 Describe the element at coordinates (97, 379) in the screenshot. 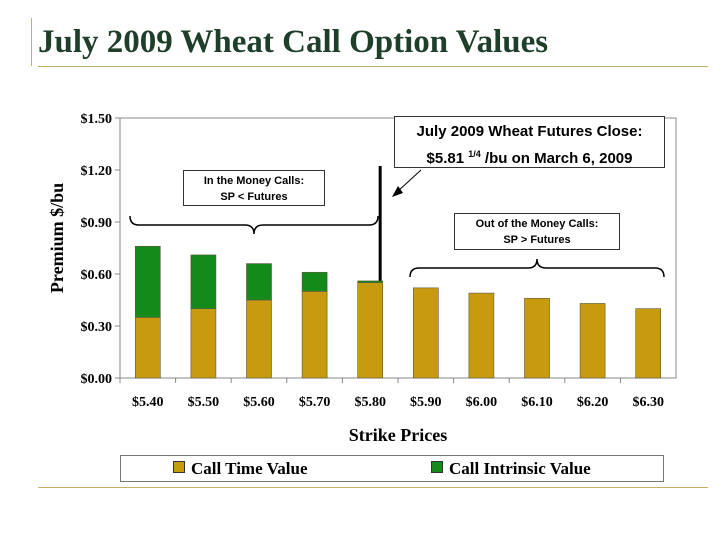

I see `y-tick-label: $0.00` at that location.